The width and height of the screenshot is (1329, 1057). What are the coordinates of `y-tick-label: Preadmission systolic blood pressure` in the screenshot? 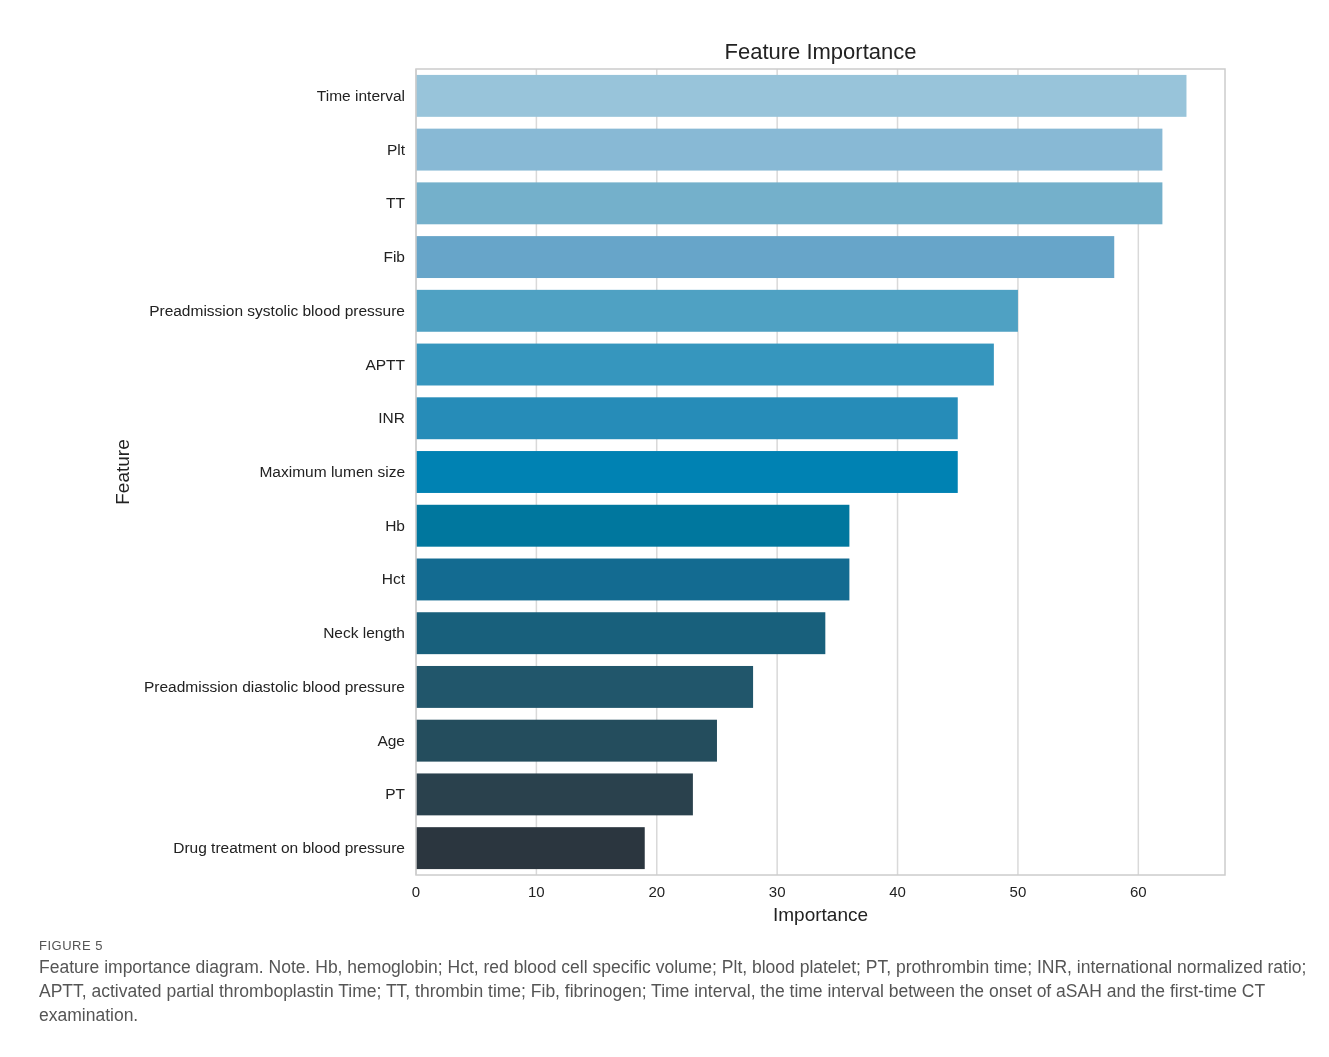 It's located at (277, 310).